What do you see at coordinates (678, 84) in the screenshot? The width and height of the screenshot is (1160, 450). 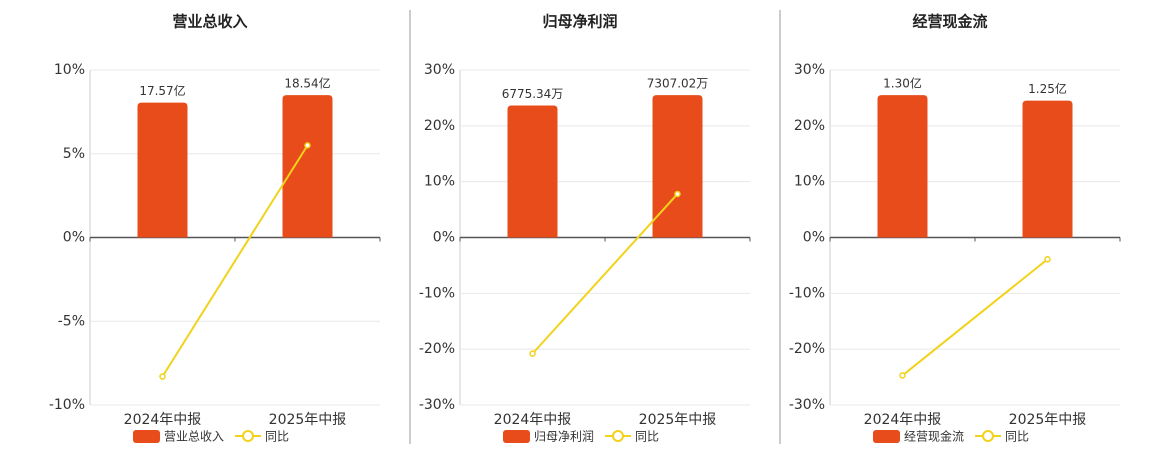 I see `value-label: 7307.02万` at bounding box center [678, 84].